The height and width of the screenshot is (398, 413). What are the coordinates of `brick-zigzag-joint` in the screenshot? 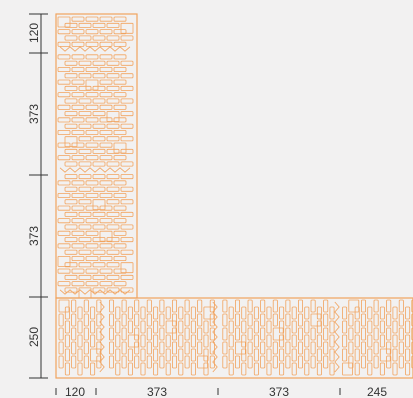 It's located at (215, 337).